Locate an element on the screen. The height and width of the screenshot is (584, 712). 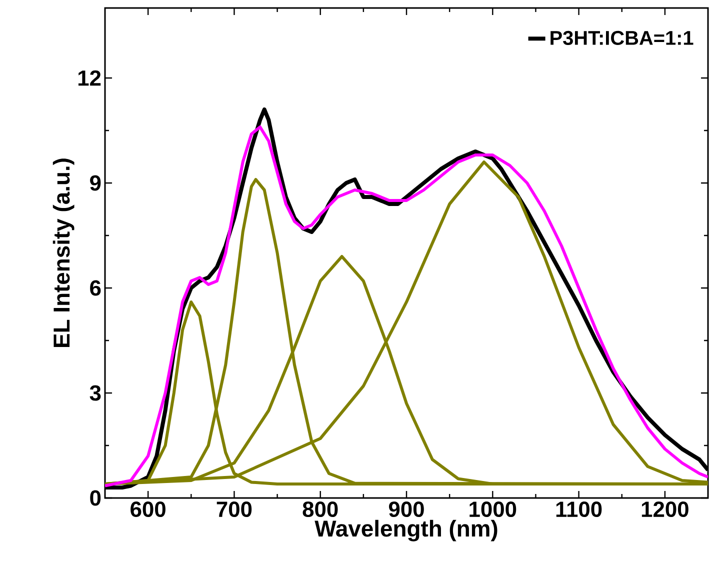
x-tick-label: 1100 is located at coordinates (579, 510).